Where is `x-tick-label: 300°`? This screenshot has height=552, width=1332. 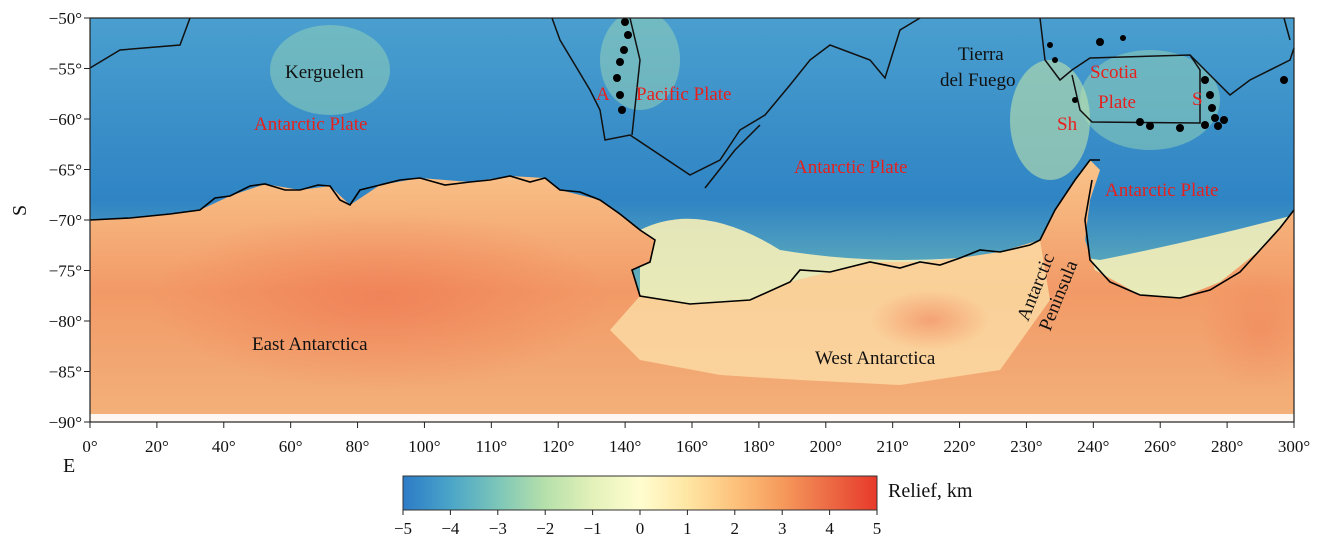 x-tick-label: 300° is located at coordinates (1294, 446).